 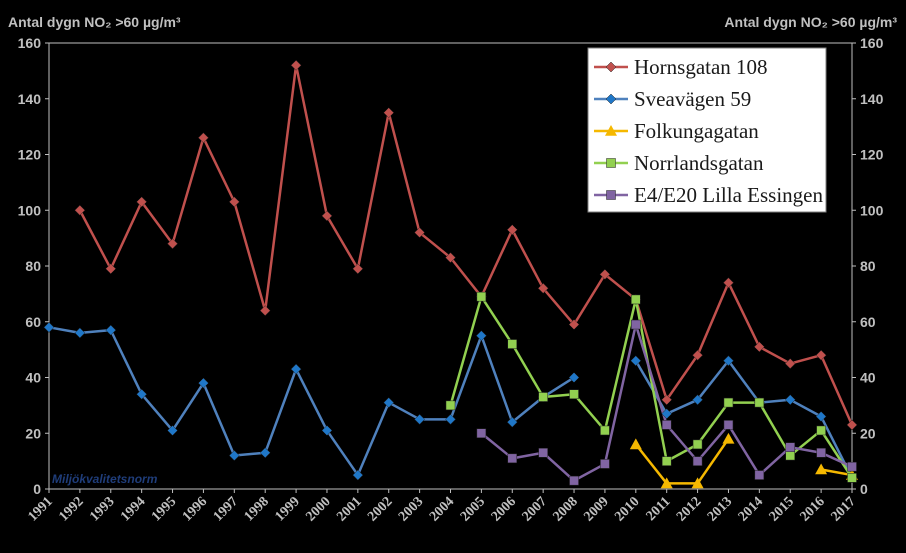 What do you see at coordinates (728, 195) in the screenshot?
I see `legend-label-e4-e20-lilla-essingen: E4/E20 Lilla Essingen` at bounding box center [728, 195].